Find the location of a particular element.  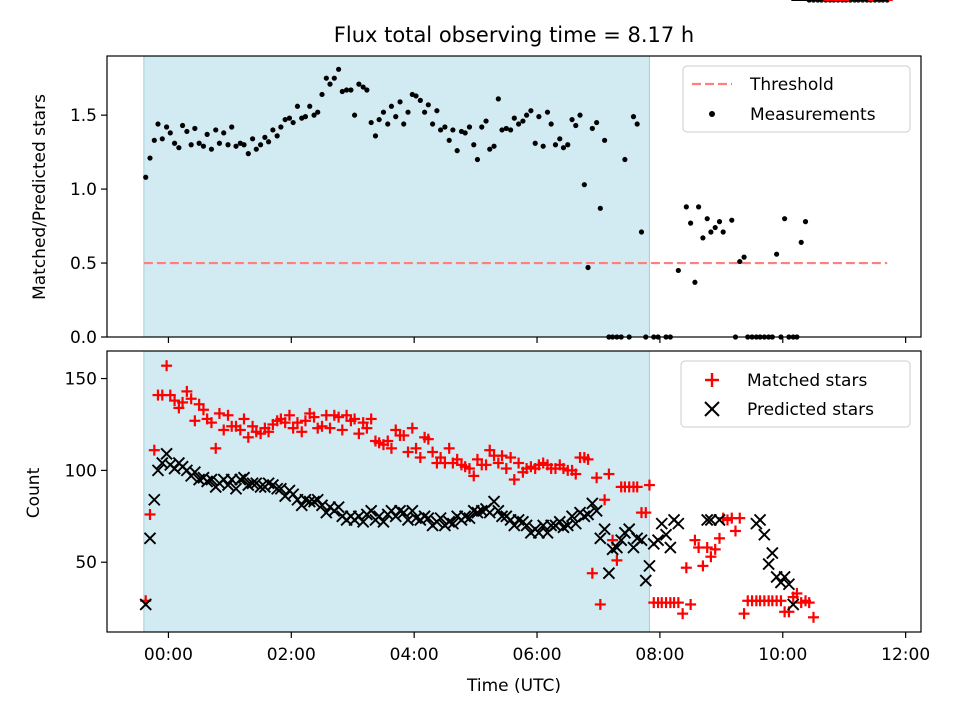

bottom-legend: Matched stars Predicted stars is located at coordinates (795, 394).